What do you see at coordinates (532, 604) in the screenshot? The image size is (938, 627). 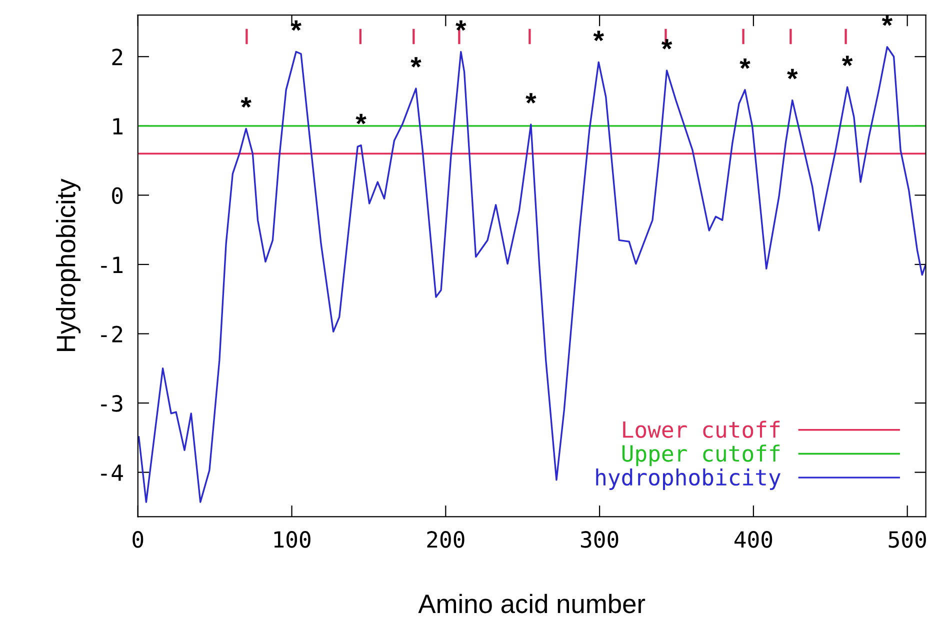 I see `x-axis-title: Amino acid number` at bounding box center [532, 604].